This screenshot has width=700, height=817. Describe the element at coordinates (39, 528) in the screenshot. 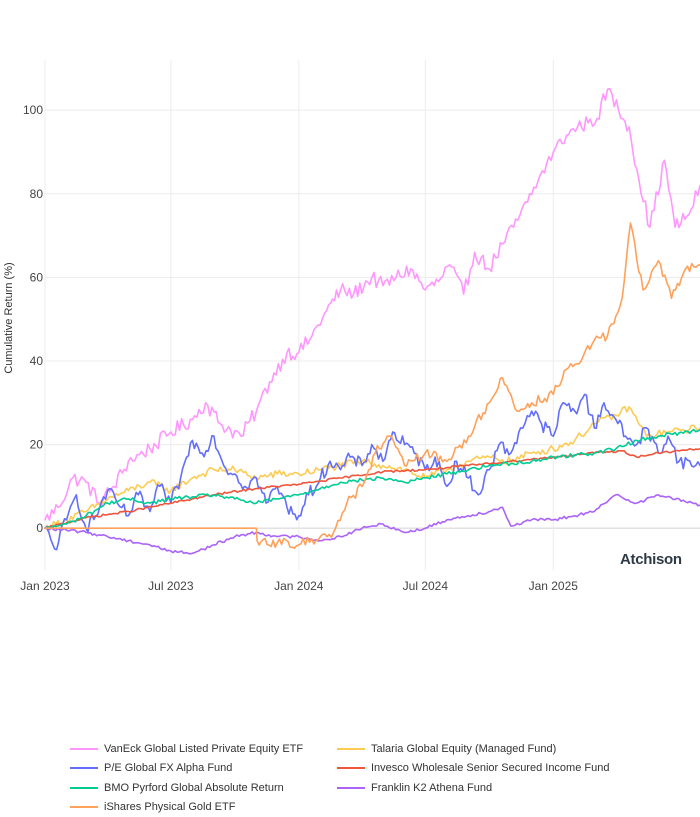

I see `y-tick-label: 0` at that location.